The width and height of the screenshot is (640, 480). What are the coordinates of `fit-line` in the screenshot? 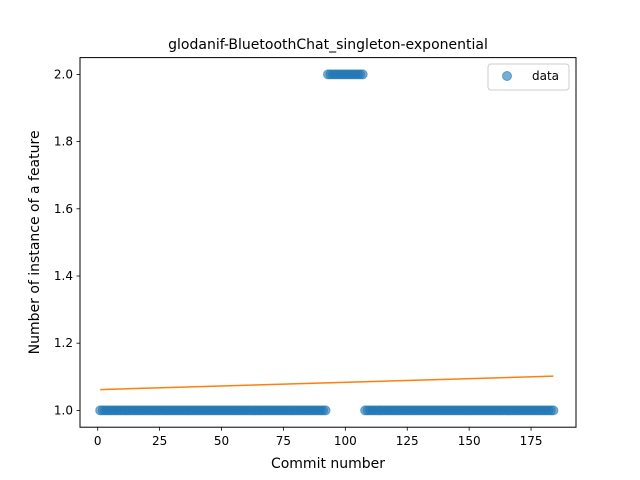 It's located at (327, 383).